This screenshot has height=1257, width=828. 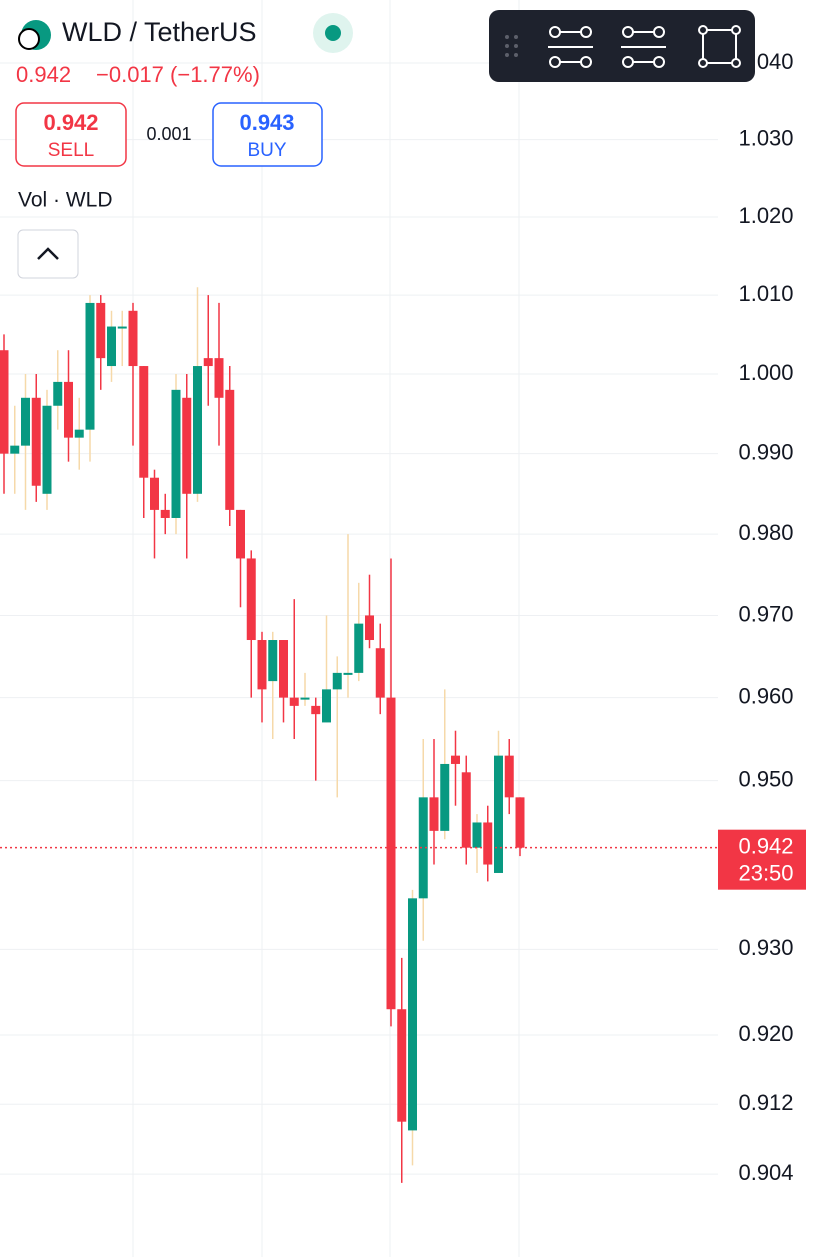 What do you see at coordinates (168, 134) in the screenshot?
I see `spread: 0.001` at bounding box center [168, 134].